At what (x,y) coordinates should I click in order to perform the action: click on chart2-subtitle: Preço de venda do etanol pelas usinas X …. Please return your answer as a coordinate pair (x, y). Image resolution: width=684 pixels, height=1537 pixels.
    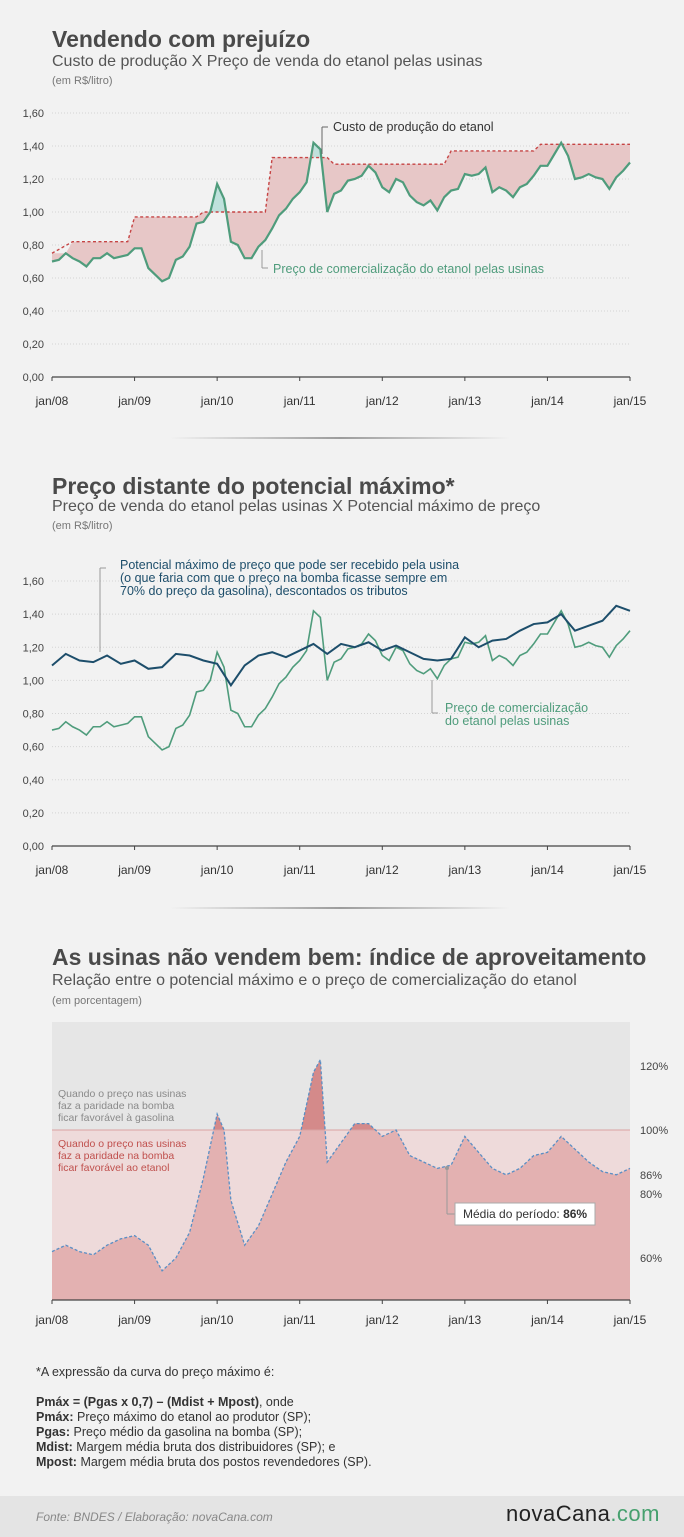
    Looking at the image, I should click on (296, 506).